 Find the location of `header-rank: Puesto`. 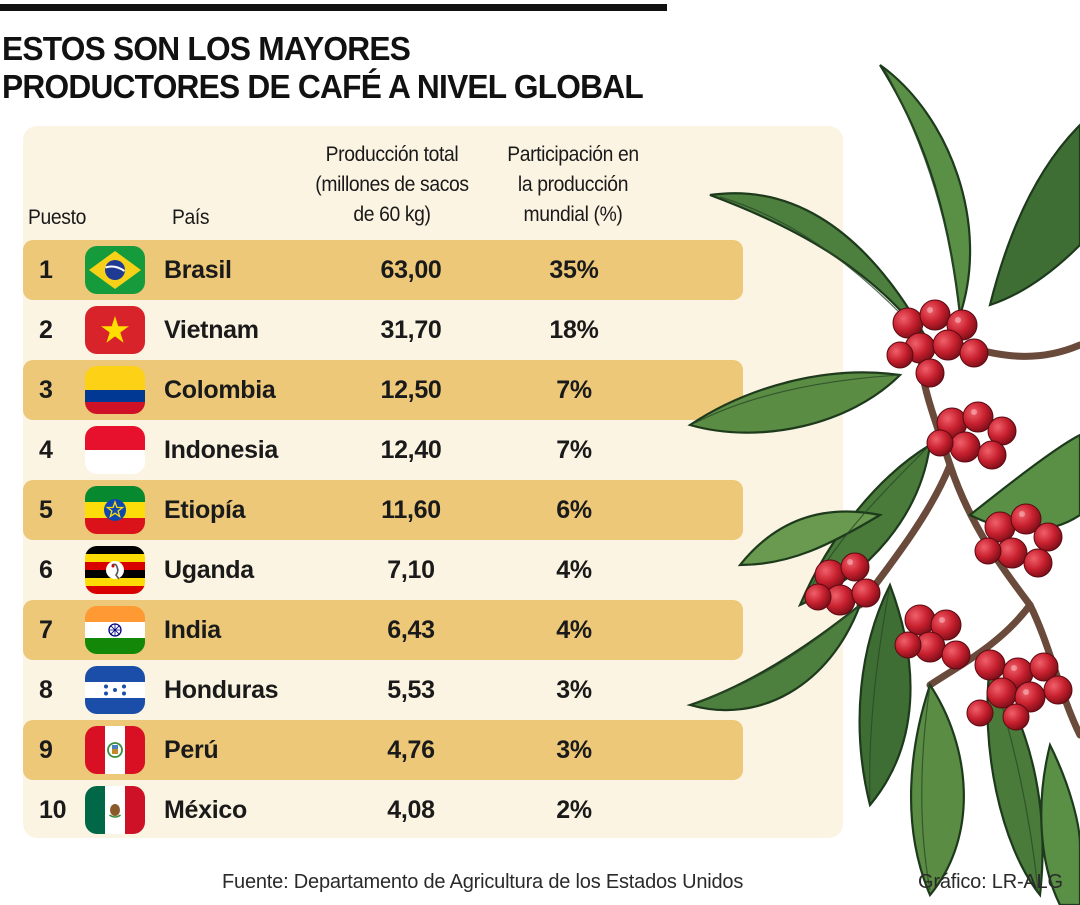

header-rank: Puesto is located at coordinates (57, 217).